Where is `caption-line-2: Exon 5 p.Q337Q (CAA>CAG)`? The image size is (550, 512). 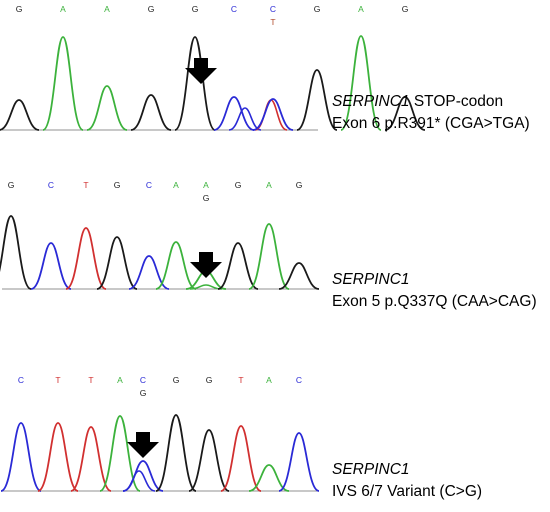 caption-line-2: Exon 5 p.Q337Q (CAA>CAG) is located at coordinates (434, 301).